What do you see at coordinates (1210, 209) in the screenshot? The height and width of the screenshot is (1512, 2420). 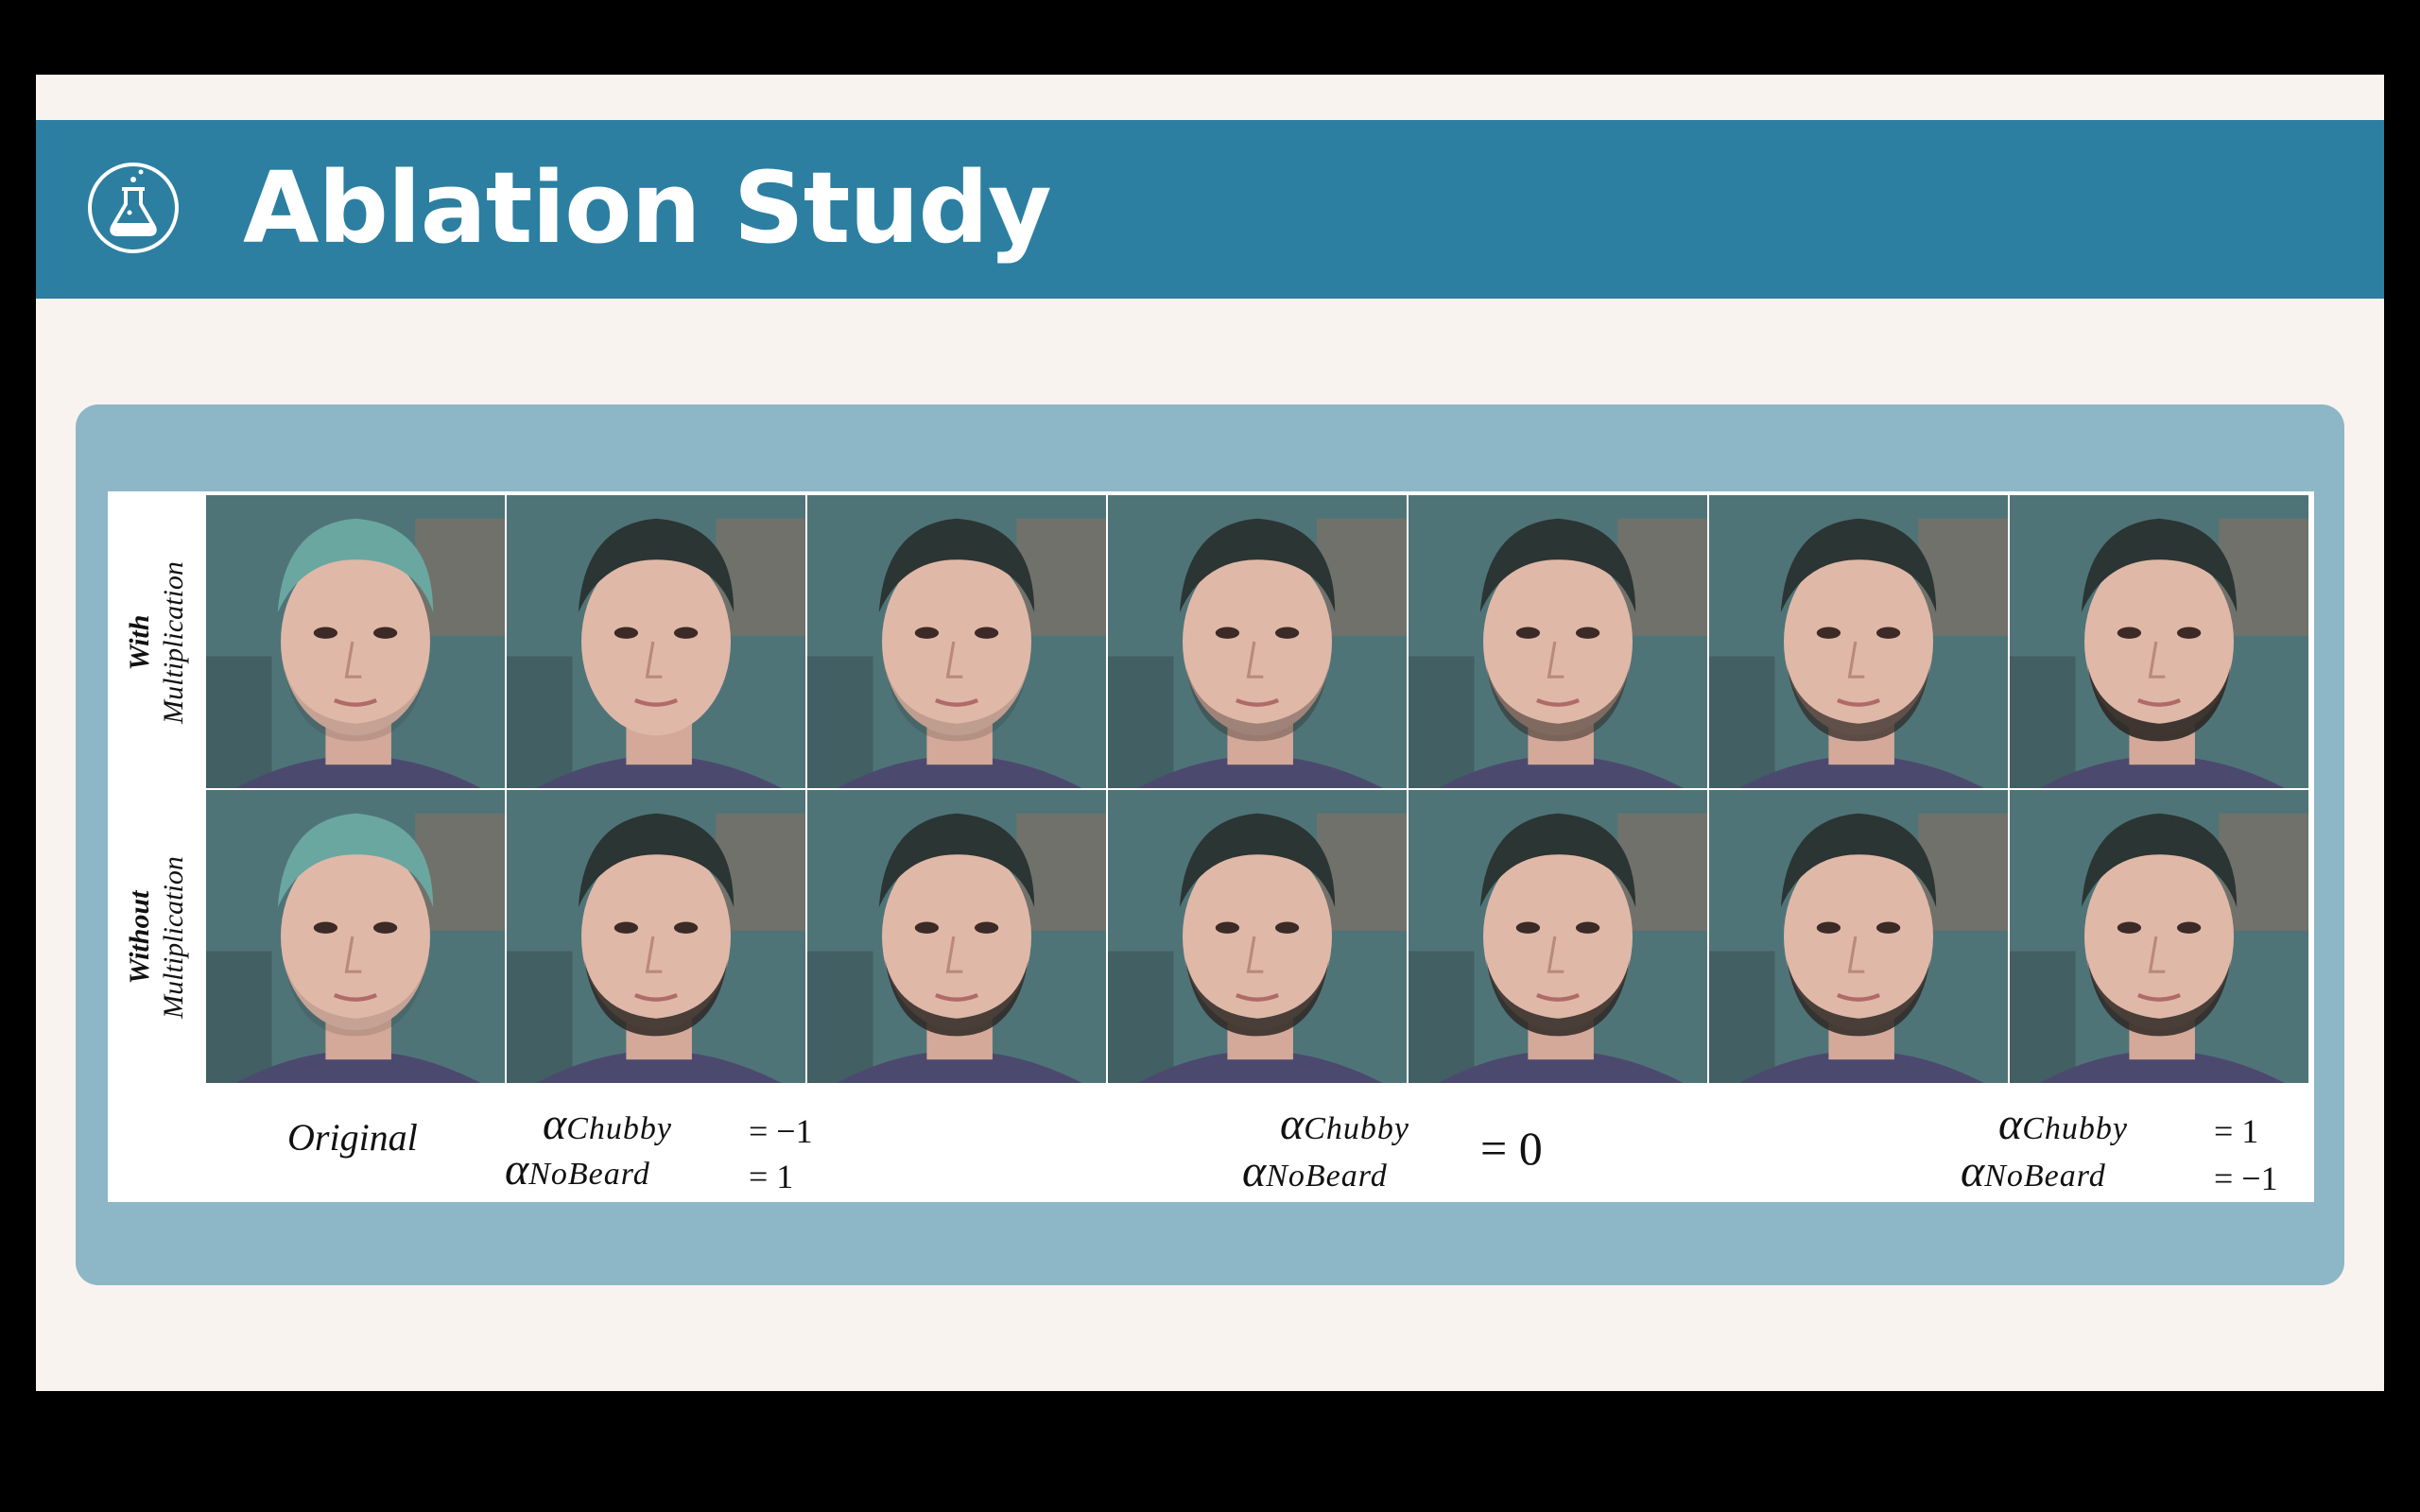 I see `slide-header: Ablation Study` at bounding box center [1210, 209].